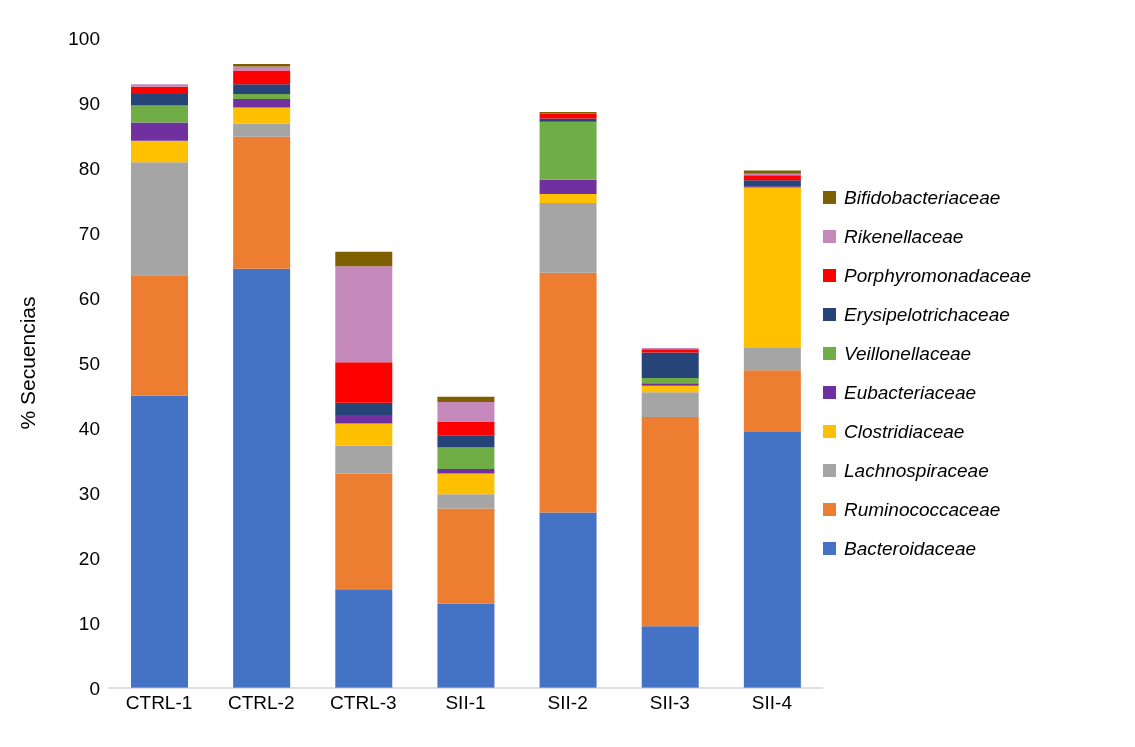  Describe the element at coordinates (89, 428) in the screenshot. I see `y-tick-label: 40` at that location.